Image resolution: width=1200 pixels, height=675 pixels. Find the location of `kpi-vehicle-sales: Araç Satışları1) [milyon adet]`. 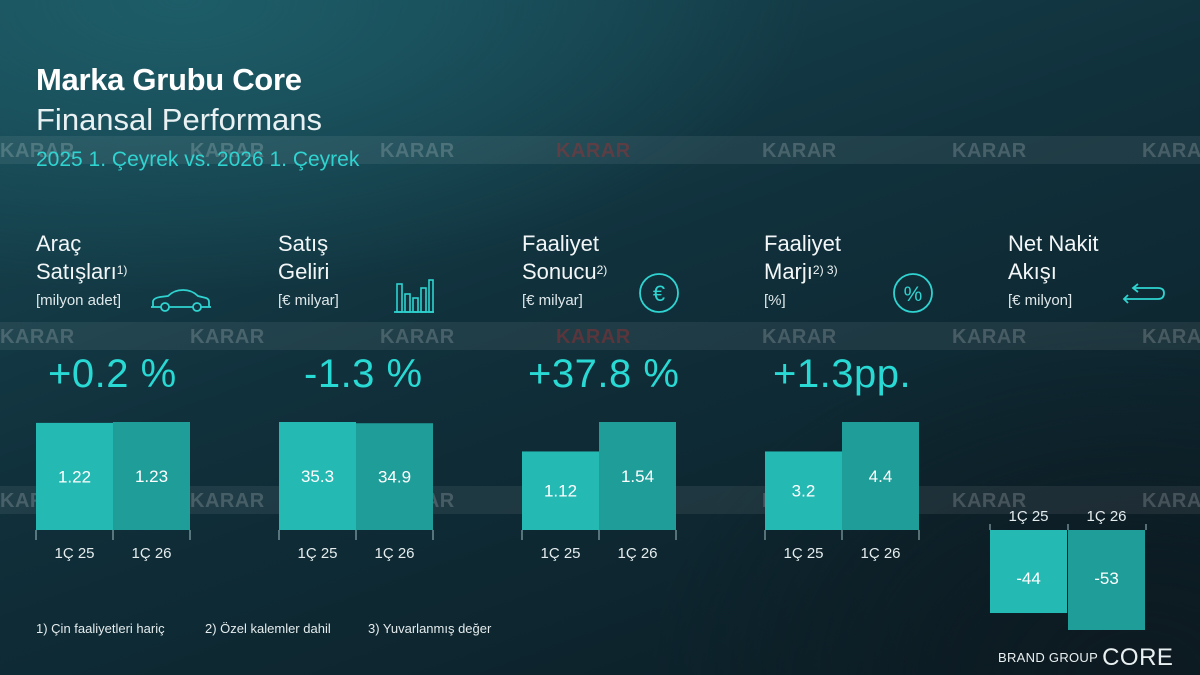

kpi-vehicle-sales: Araç Satışları1) [milyon adet] is located at coordinates (141, 271).